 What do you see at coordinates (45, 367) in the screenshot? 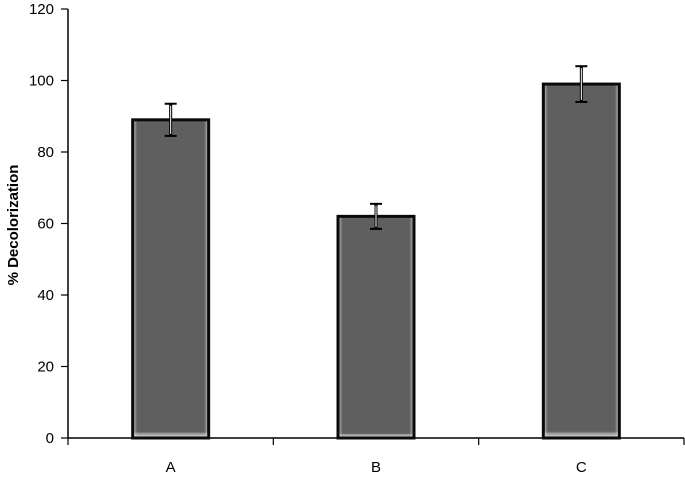
I see `y-tick-label: 20` at bounding box center [45, 367].